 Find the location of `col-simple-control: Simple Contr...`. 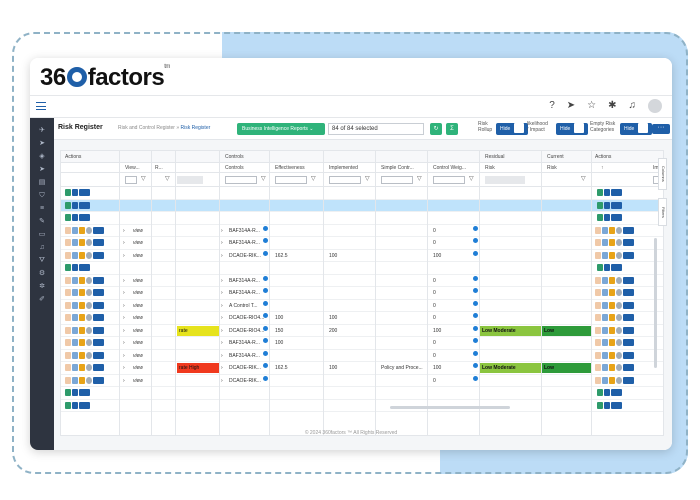

col-simple-control: Simple Contr... is located at coordinates (397, 168).